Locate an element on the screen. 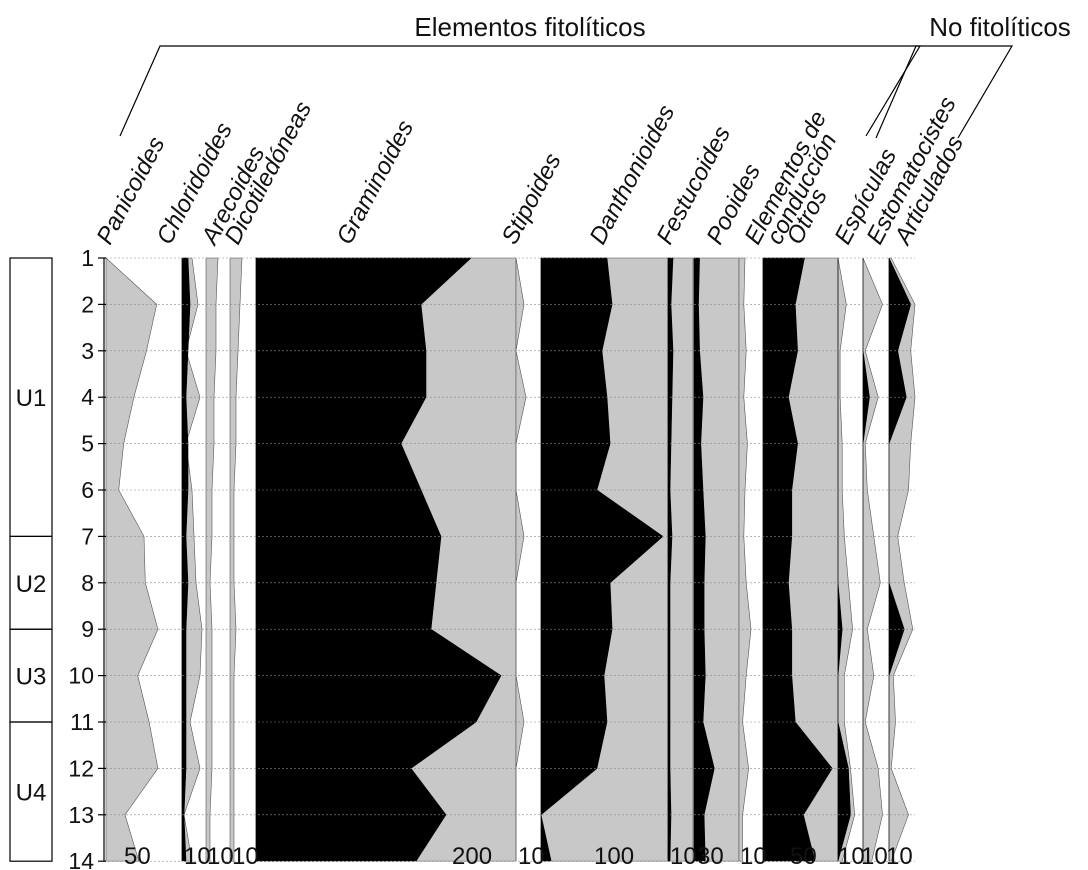 The height and width of the screenshot is (870, 1088). group-title-no-fitoliticos: No fitolíticos is located at coordinates (1000, 27).